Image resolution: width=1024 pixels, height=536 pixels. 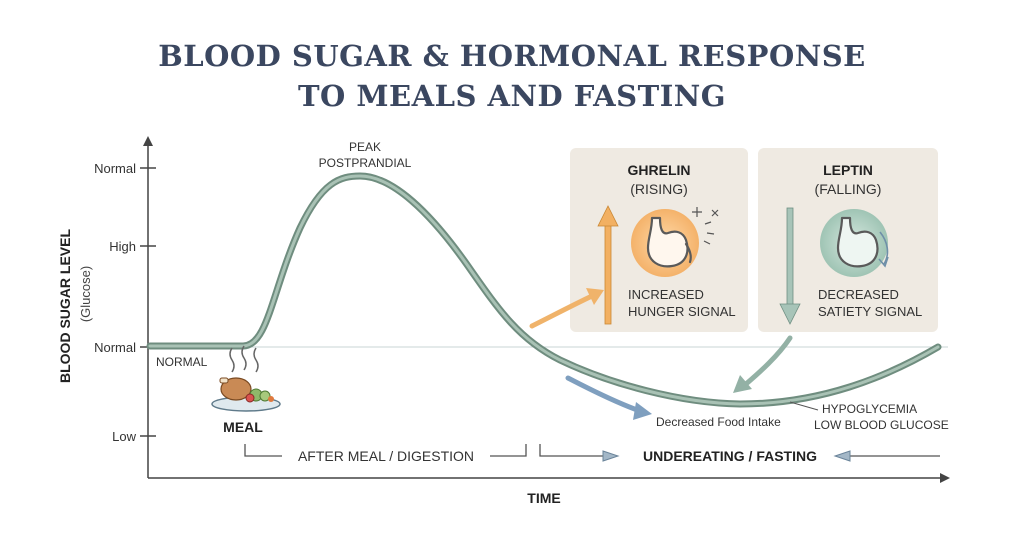 I want to click on y-tick-label-high: High, so click(x=122, y=246).